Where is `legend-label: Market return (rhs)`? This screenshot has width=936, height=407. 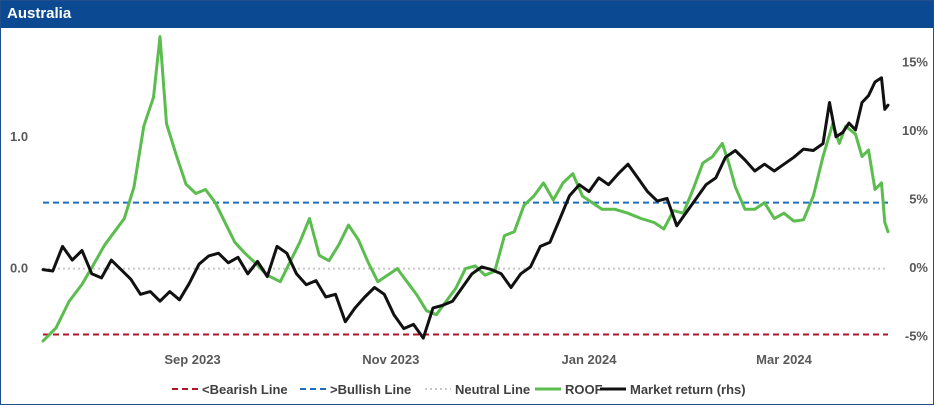 legend-label: Market return (rhs) is located at coordinates (688, 389).